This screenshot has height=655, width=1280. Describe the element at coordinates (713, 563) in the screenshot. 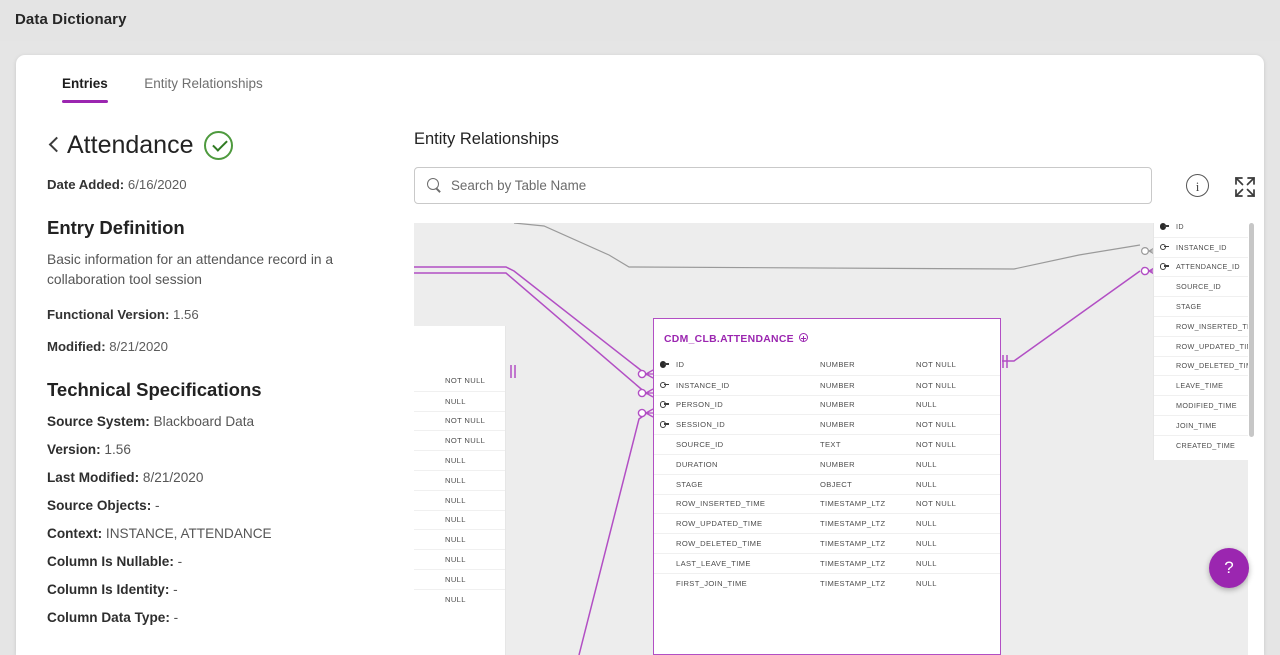

I see `column-name: LAST_LEAVE_TIME` at that location.